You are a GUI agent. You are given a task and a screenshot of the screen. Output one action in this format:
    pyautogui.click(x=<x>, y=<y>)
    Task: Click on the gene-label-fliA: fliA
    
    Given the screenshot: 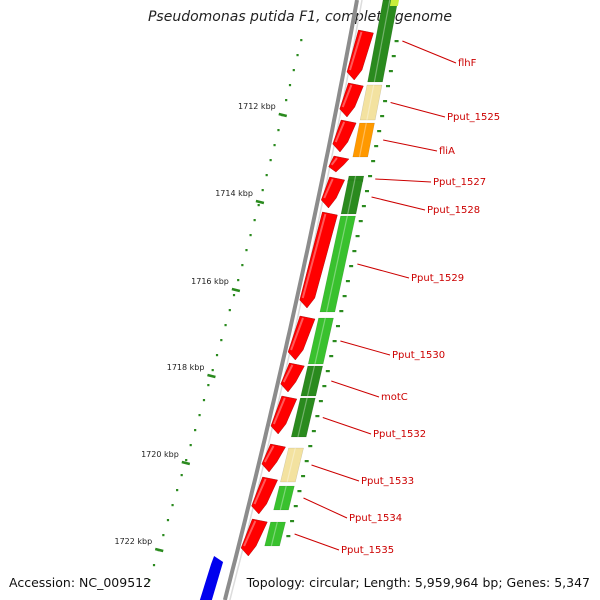 What is the action you would take?
    pyautogui.click(x=447, y=151)
    